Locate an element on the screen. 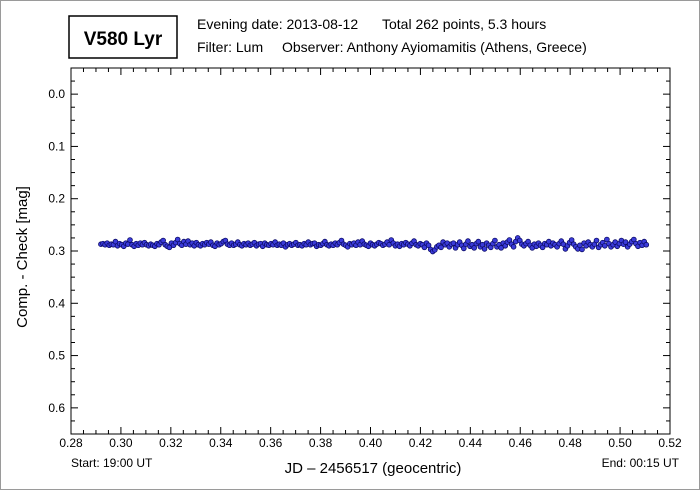 This screenshot has width=700, height=494. x-tick-label: 0.32 is located at coordinates (171, 443).